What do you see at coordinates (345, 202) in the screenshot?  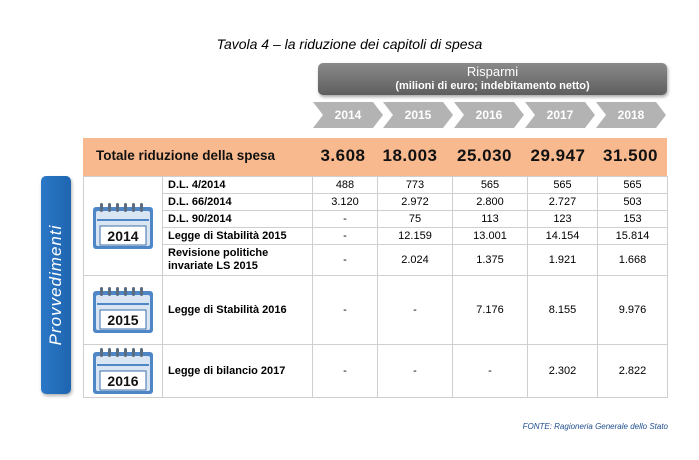 I see `value-cell: 3.120` at bounding box center [345, 202].